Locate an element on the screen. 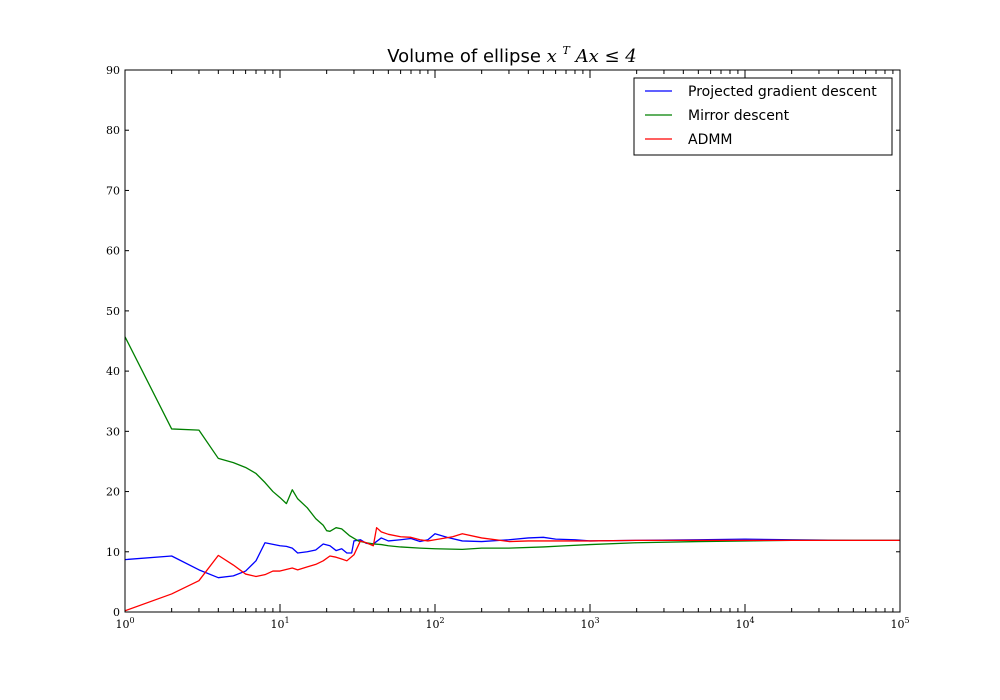 This screenshot has height=700, width=1000. y-tick-label: 40 is located at coordinates (113, 371).